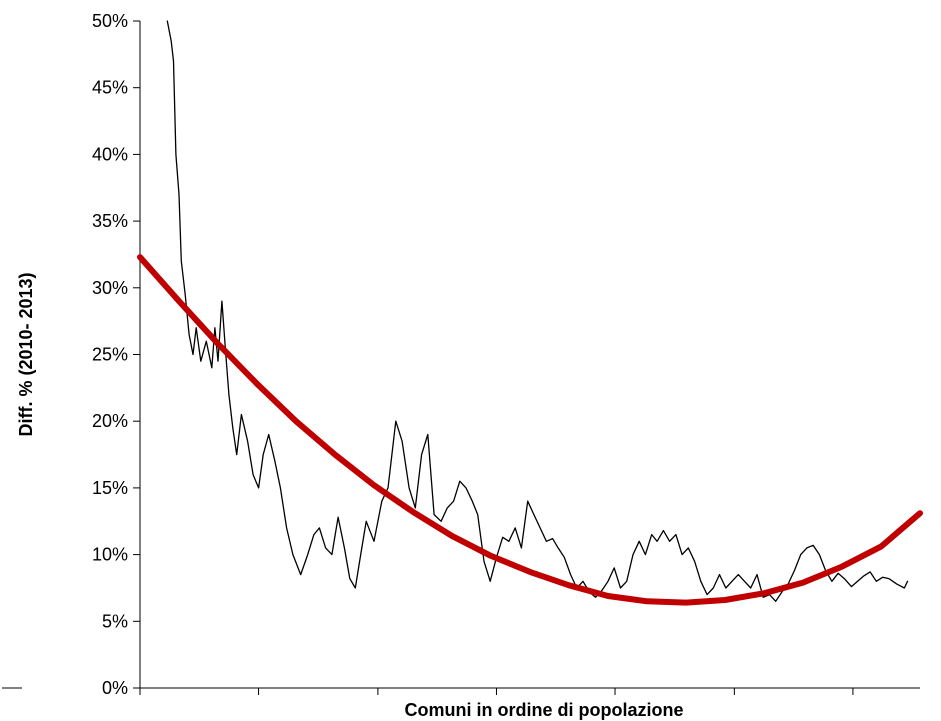 The width and height of the screenshot is (941, 721). What do you see at coordinates (110, 88) in the screenshot?
I see `y-tick-label: 45%` at bounding box center [110, 88].